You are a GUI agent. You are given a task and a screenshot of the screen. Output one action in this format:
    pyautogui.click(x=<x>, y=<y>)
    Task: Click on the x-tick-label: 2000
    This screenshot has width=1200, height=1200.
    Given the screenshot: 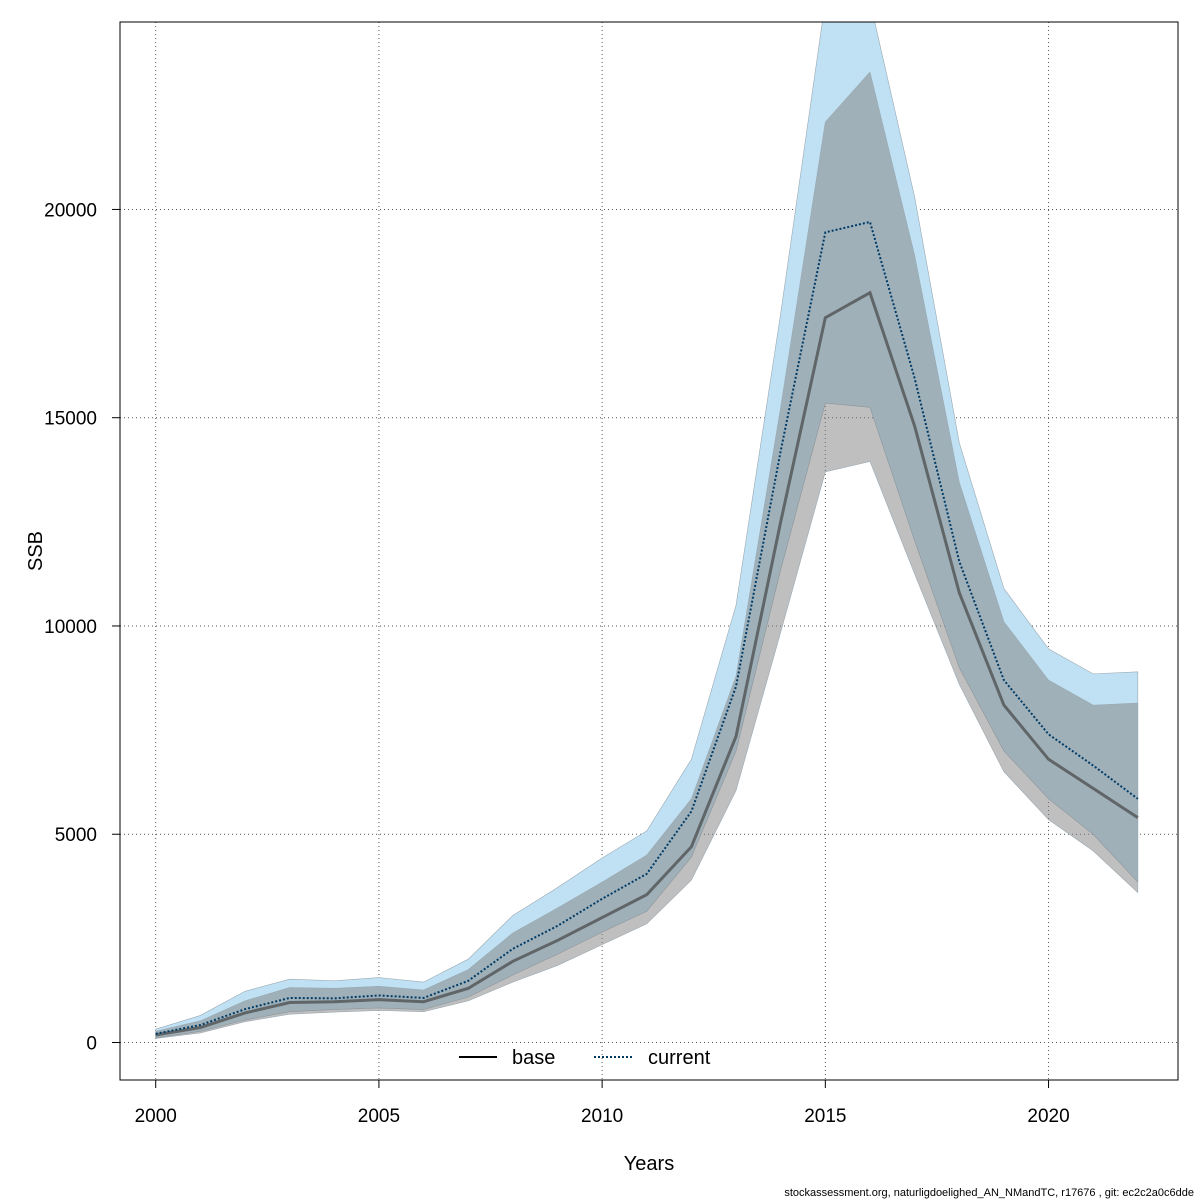 What is the action you would take?
    pyautogui.click(x=156, y=1116)
    